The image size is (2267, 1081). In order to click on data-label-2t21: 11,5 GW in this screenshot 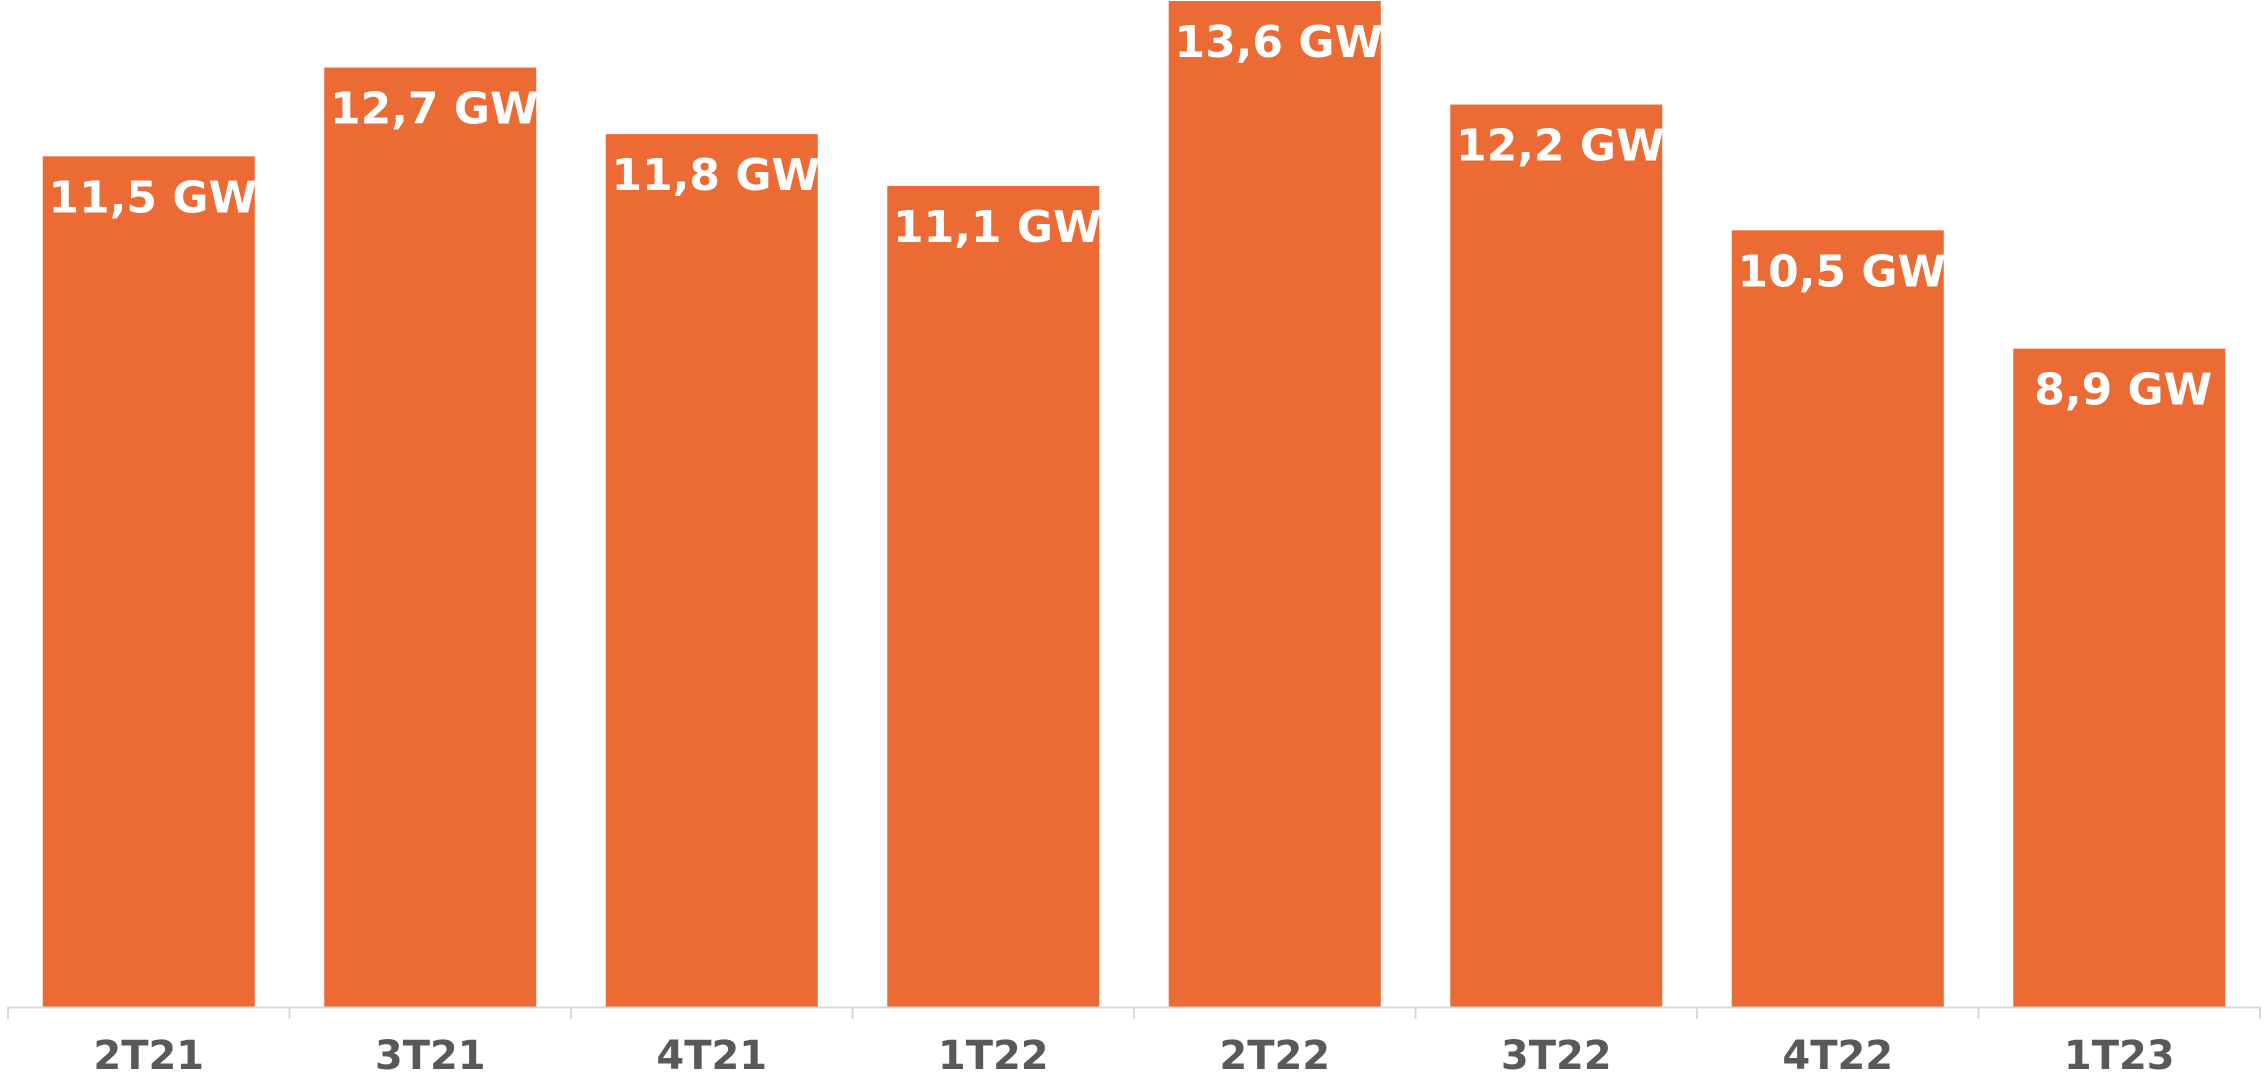, I will do `click(152, 197)`.